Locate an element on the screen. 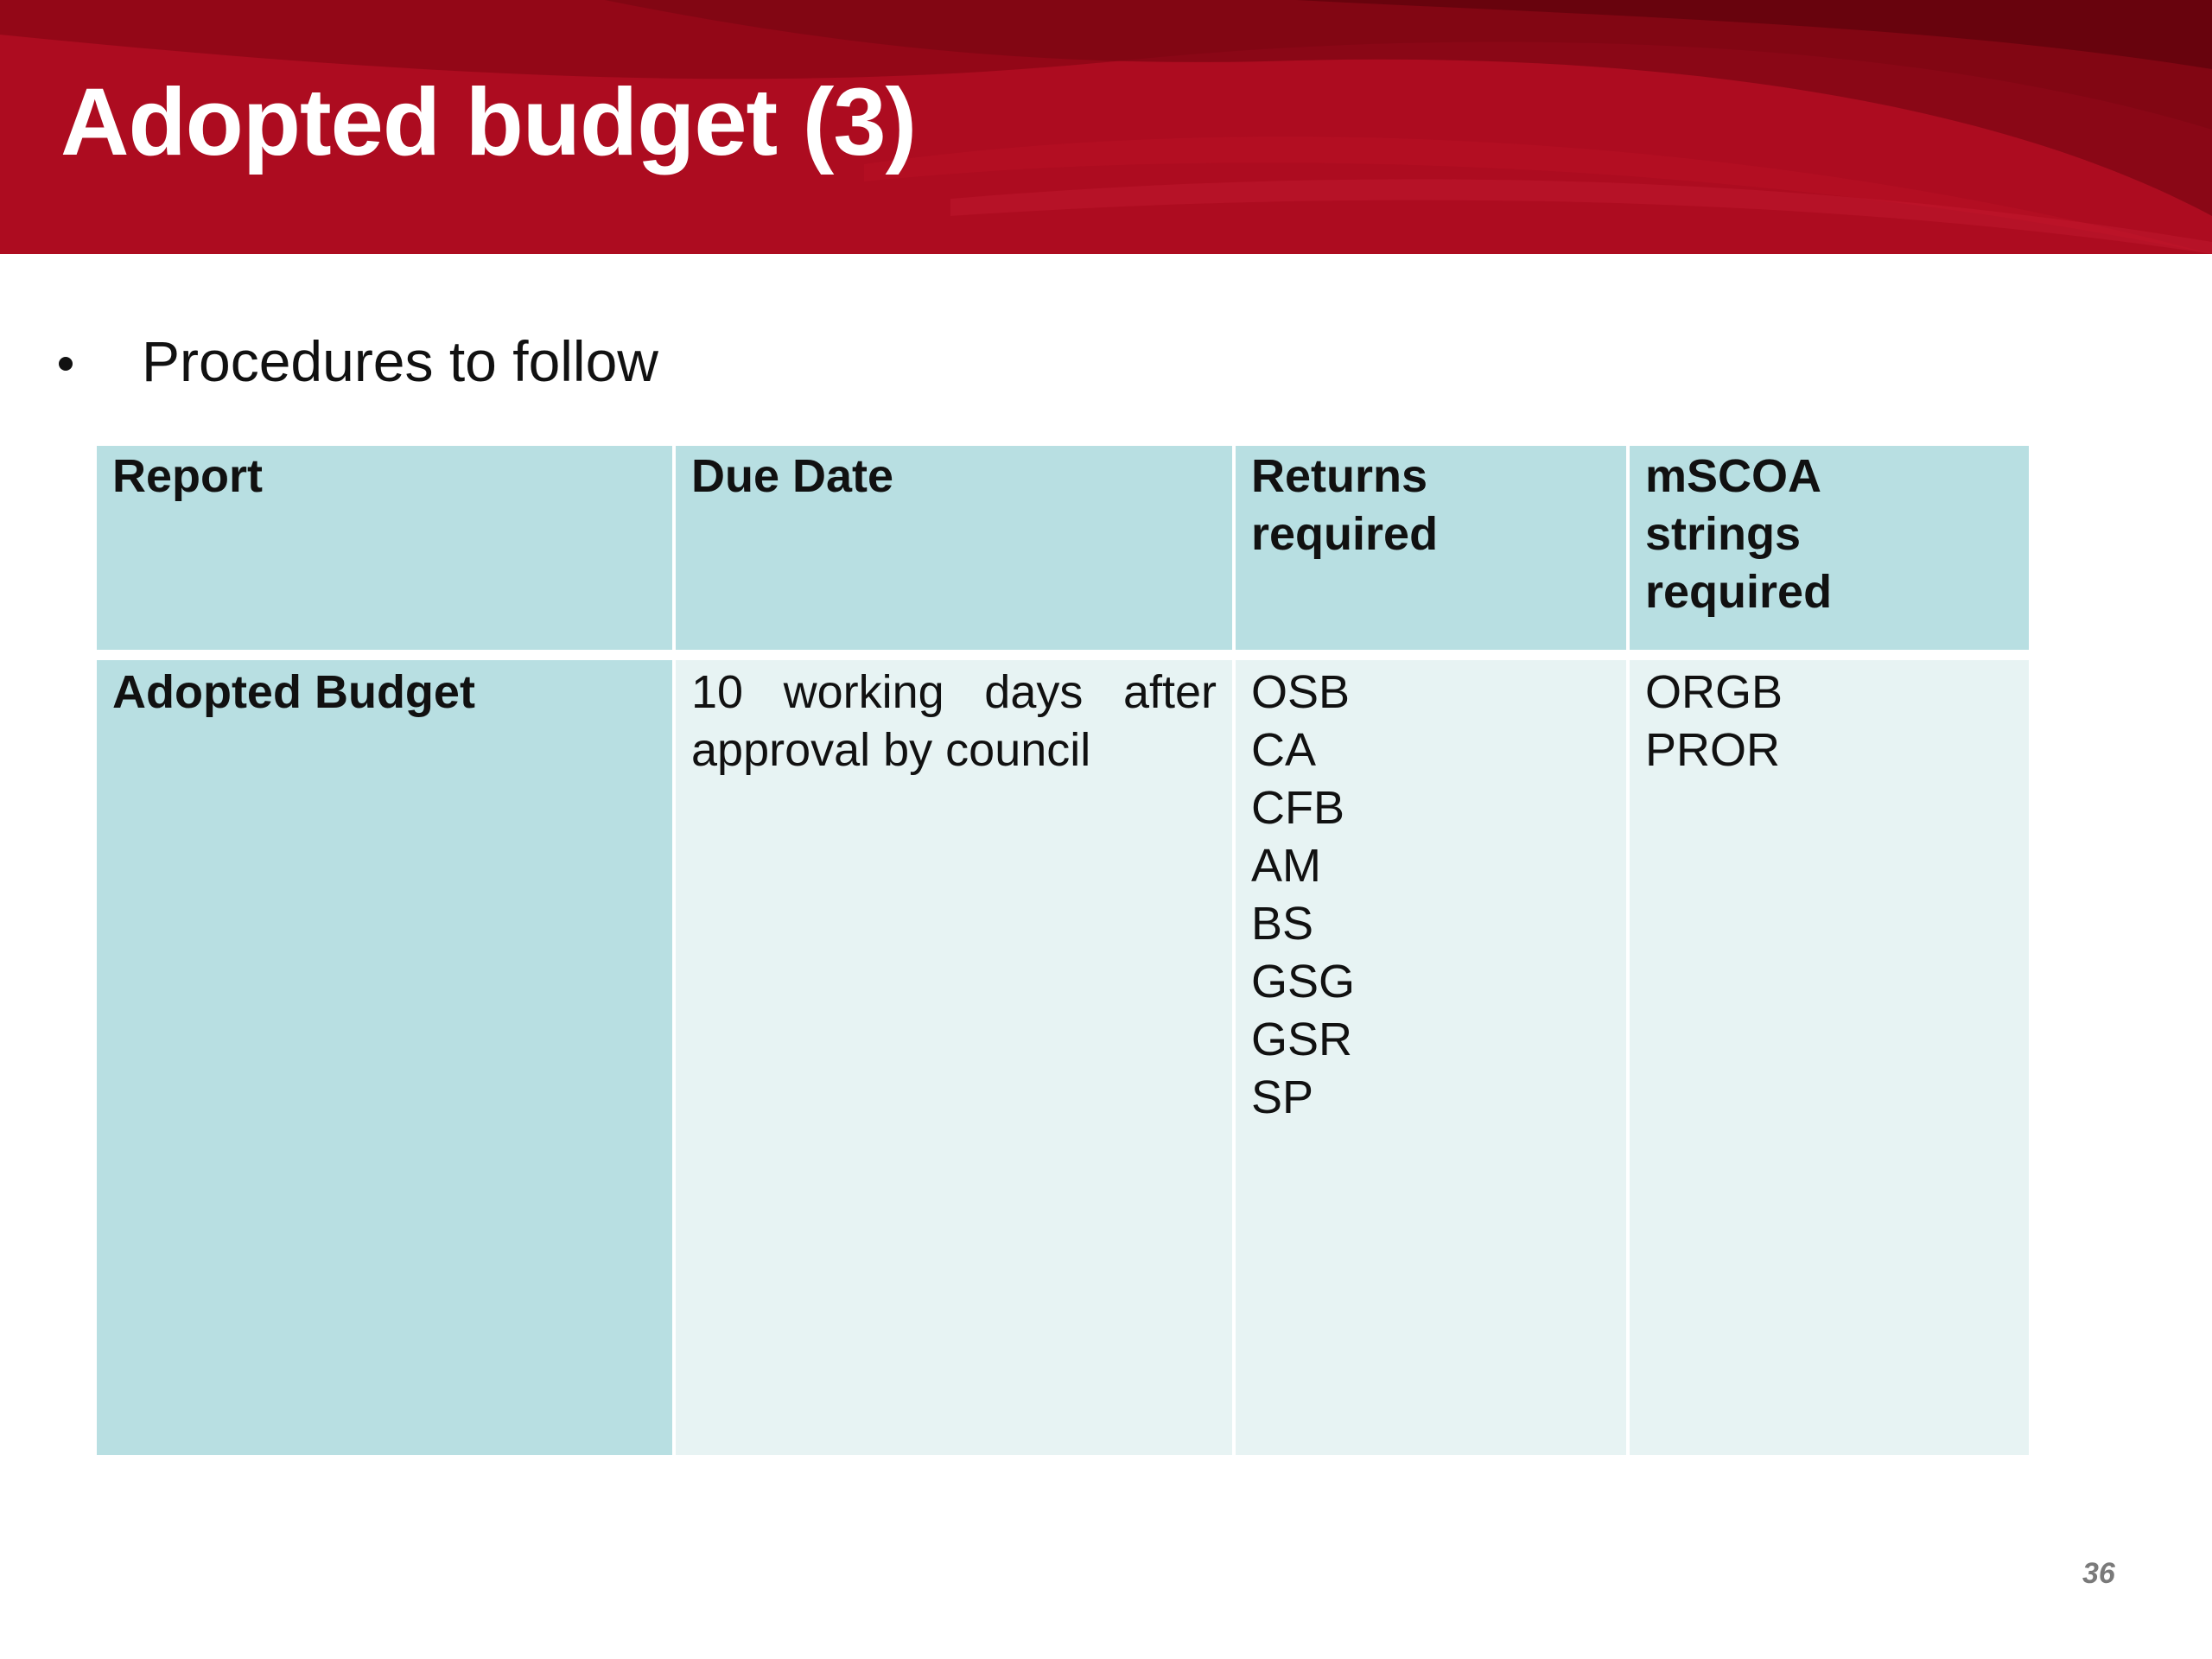 The width and height of the screenshot is (2212, 1659). return-item: AM is located at coordinates (1286, 866).